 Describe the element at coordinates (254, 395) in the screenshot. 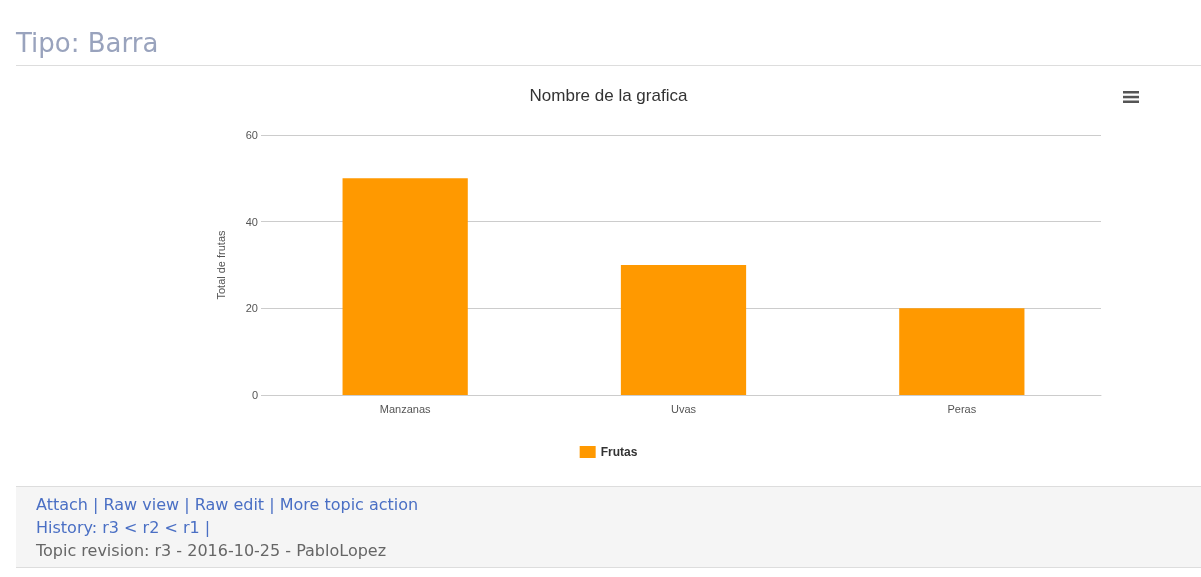

I see `y-tick-label: 0` at that location.